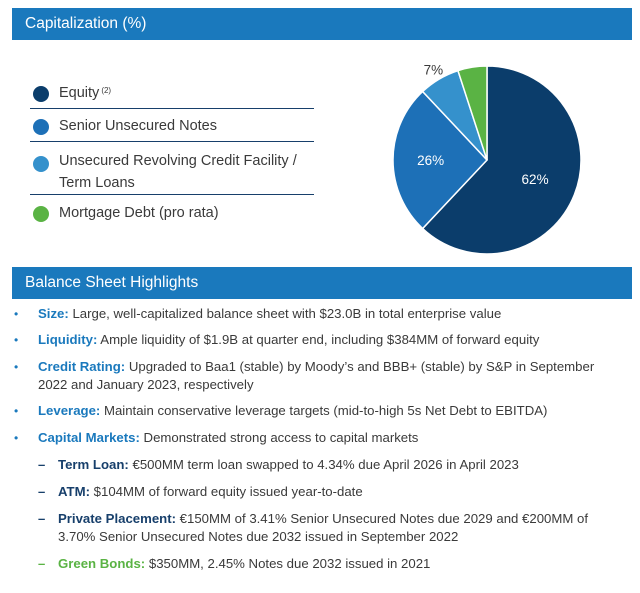 Image resolution: width=640 pixels, height=593 pixels. What do you see at coordinates (472, 113) in the screenshot?
I see `pie-slice-mortgage-debt-pro-rata-` at bounding box center [472, 113].